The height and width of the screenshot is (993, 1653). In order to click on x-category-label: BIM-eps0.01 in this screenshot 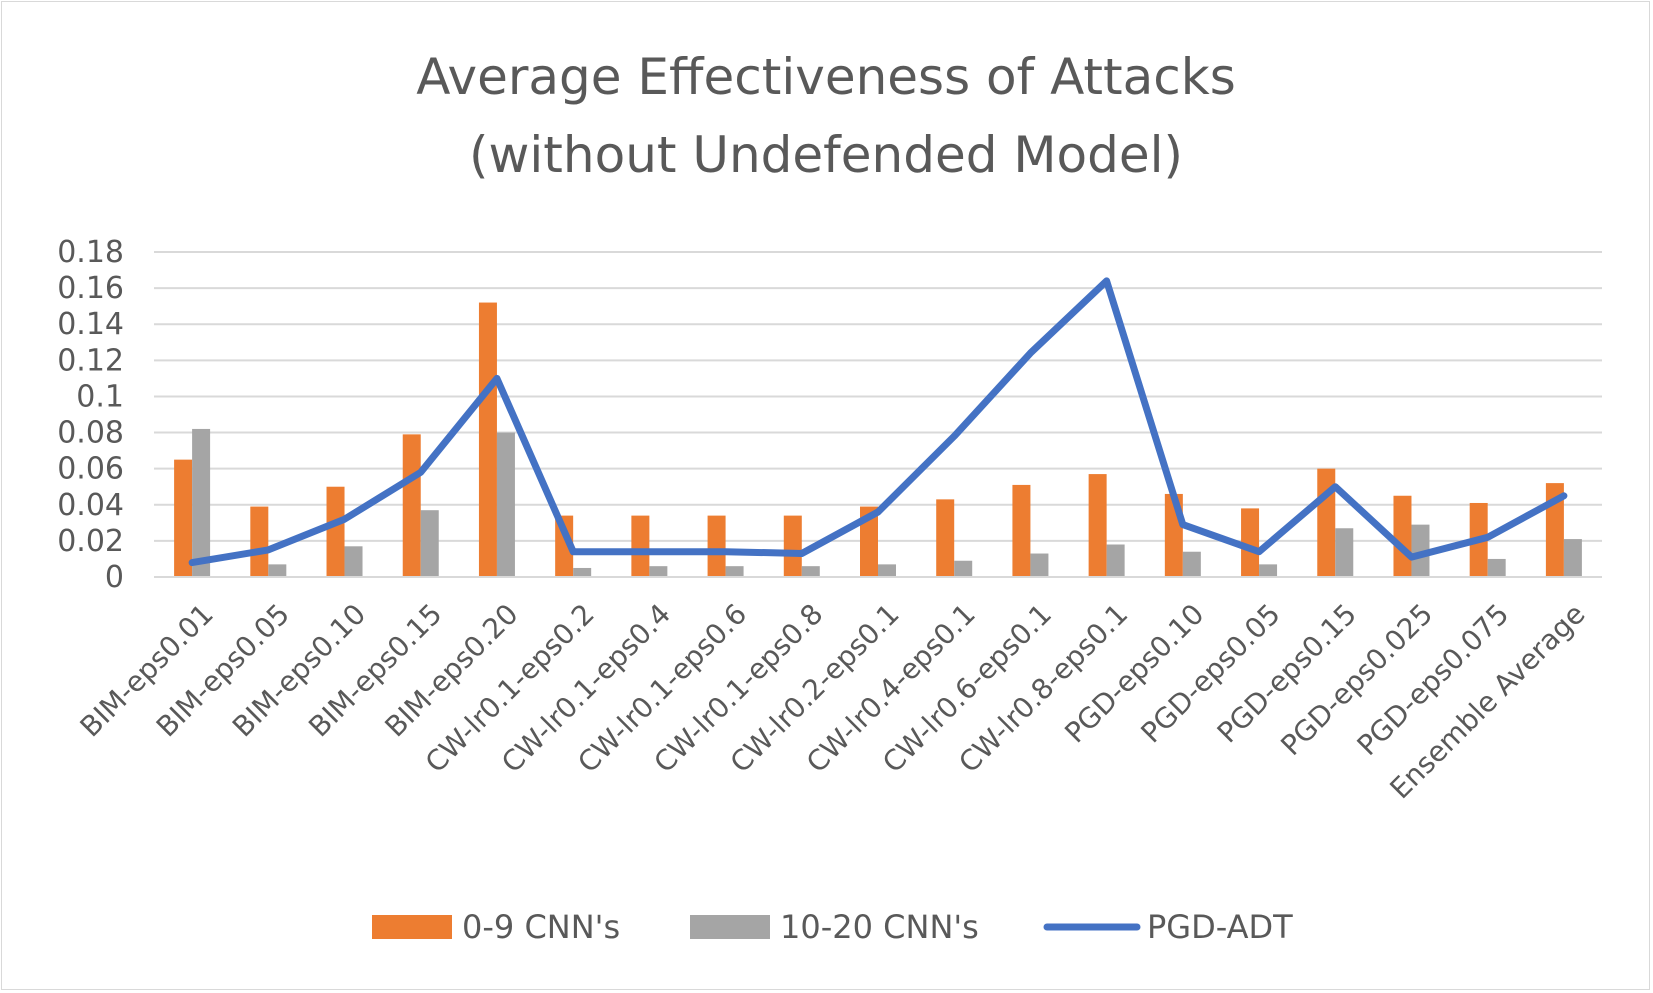, I will do `click(147, 670)`.